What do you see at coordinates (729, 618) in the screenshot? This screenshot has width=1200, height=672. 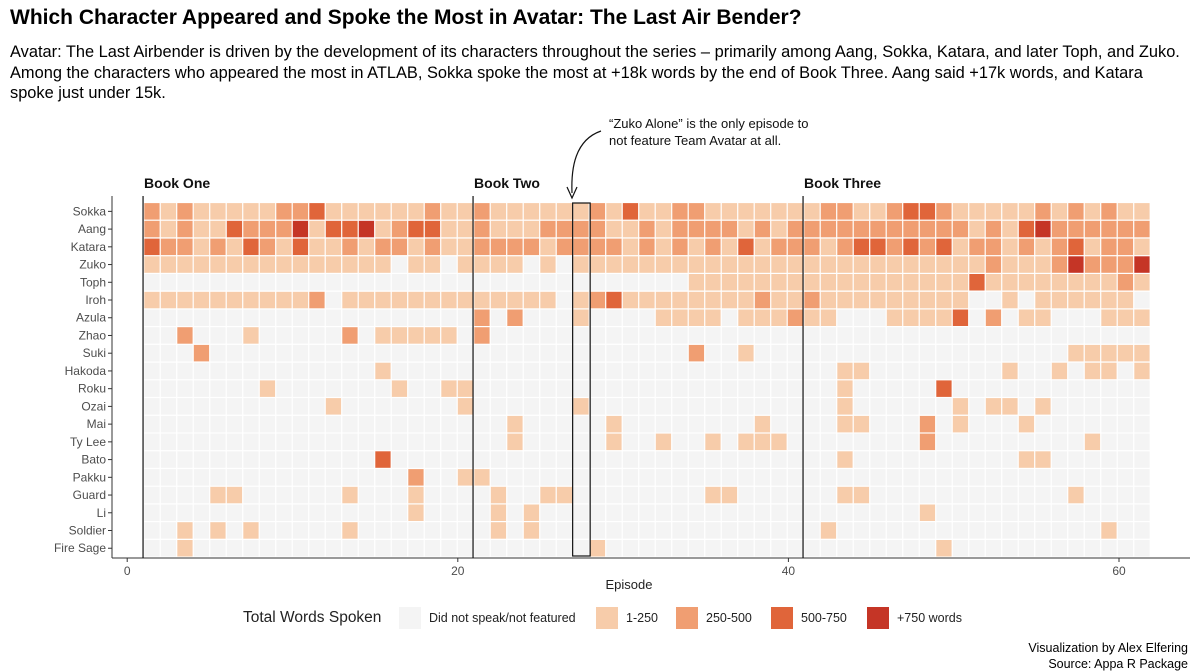 I see `legend-label: 250-500` at bounding box center [729, 618].